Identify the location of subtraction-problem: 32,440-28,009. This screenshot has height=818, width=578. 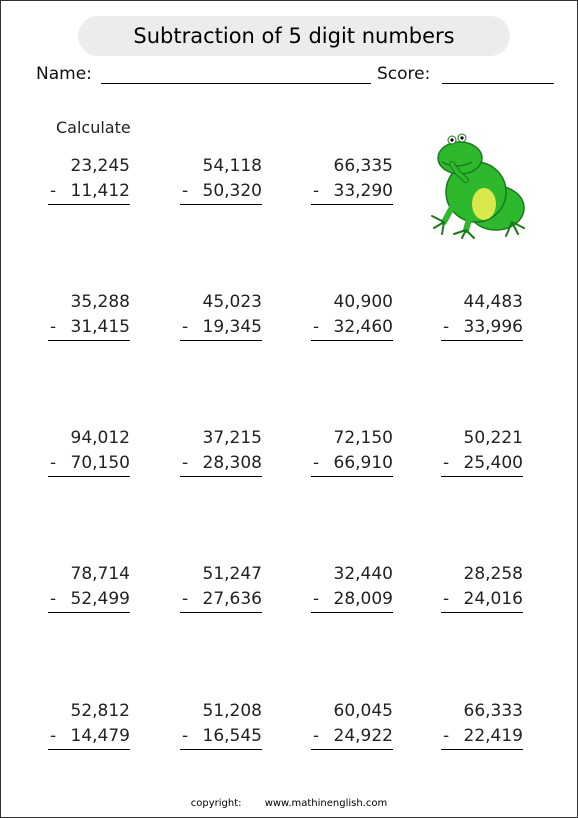
(352, 587).